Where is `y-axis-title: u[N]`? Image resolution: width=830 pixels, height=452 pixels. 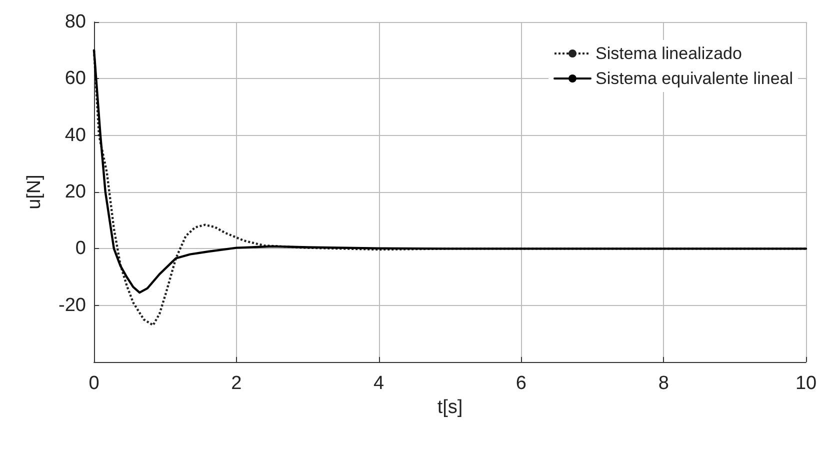 y-axis-title: u[N] is located at coordinates (34, 192).